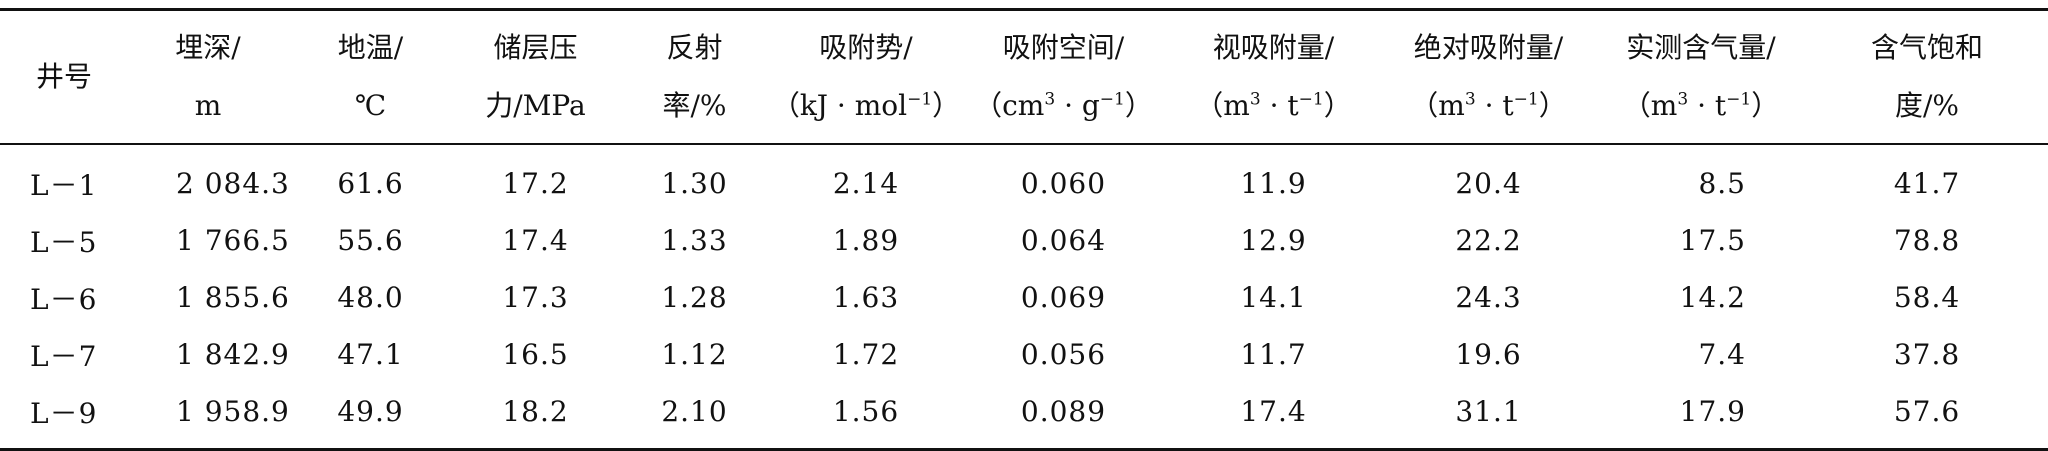 The height and width of the screenshot is (451, 2048). I want to click on cell-depth: 1 766.5, so click(233, 240).